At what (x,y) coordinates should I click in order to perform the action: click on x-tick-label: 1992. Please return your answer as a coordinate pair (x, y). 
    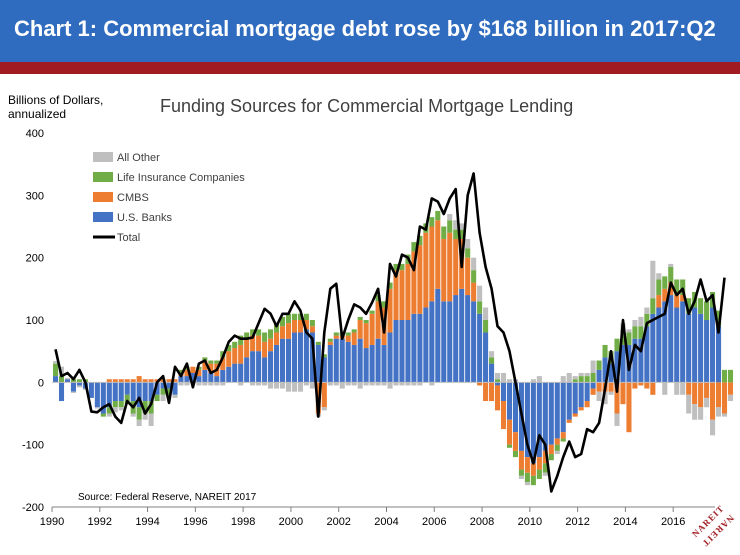
    Looking at the image, I should click on (100, 522).